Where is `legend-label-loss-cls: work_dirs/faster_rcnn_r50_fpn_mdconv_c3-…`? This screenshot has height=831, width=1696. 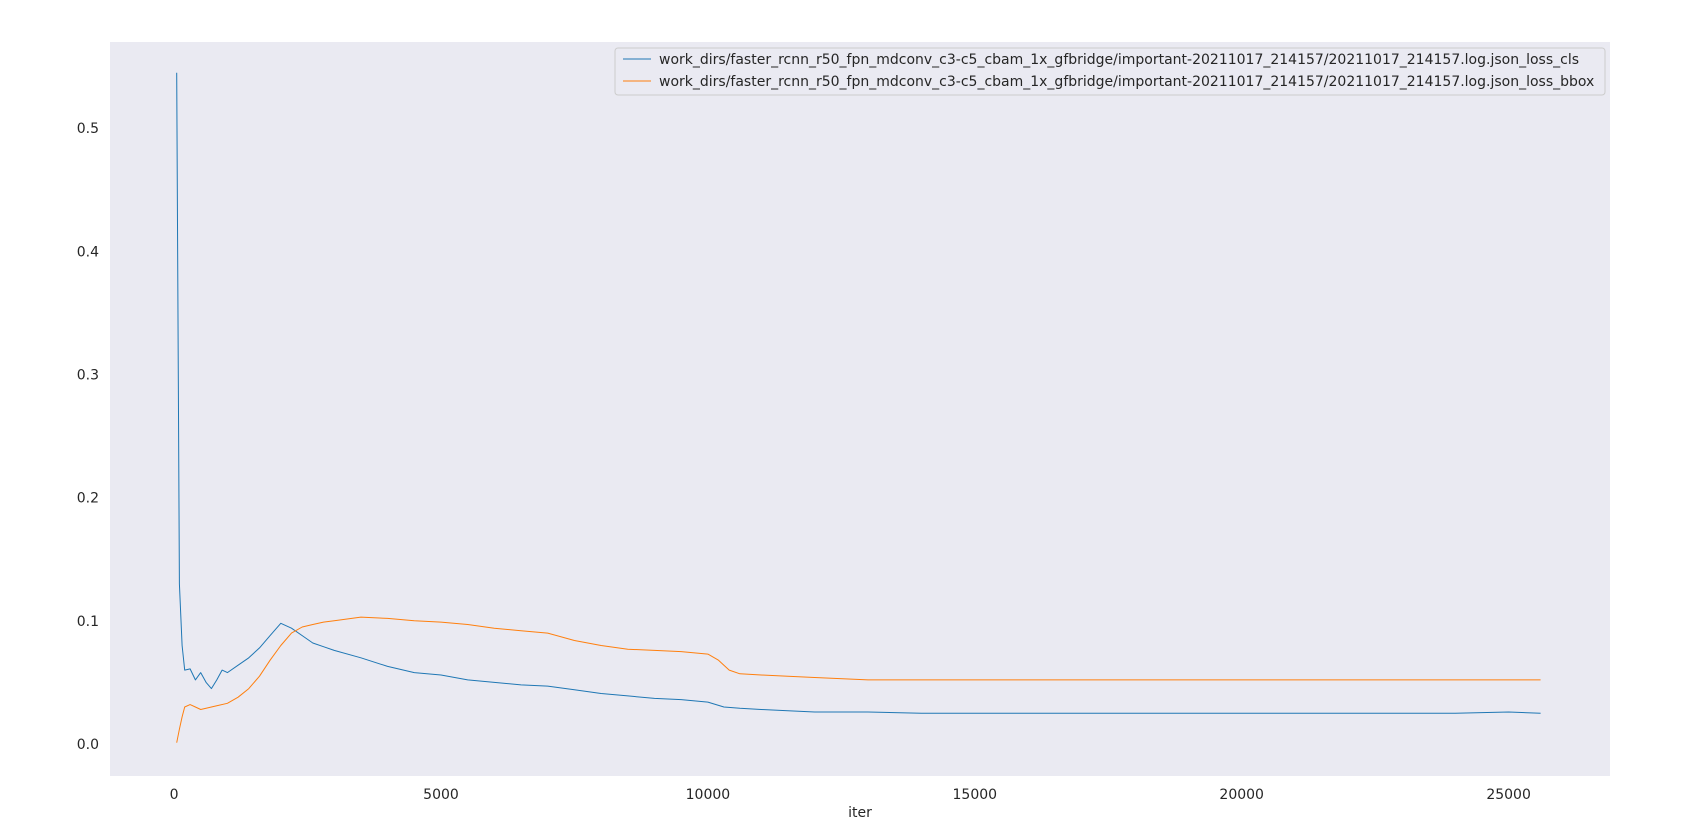
legend-label-loss-cls: work_dirs/faster_rcnn_r50_fpn_mdconv_c3-… is located at coordinates (1119, 60).